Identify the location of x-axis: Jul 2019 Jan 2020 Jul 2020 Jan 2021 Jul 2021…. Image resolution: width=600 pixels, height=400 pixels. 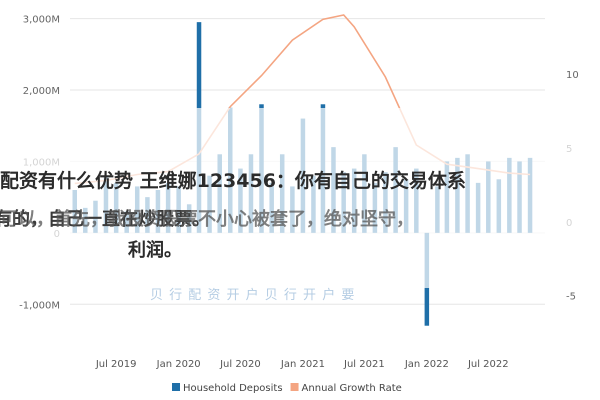
(302, 364).